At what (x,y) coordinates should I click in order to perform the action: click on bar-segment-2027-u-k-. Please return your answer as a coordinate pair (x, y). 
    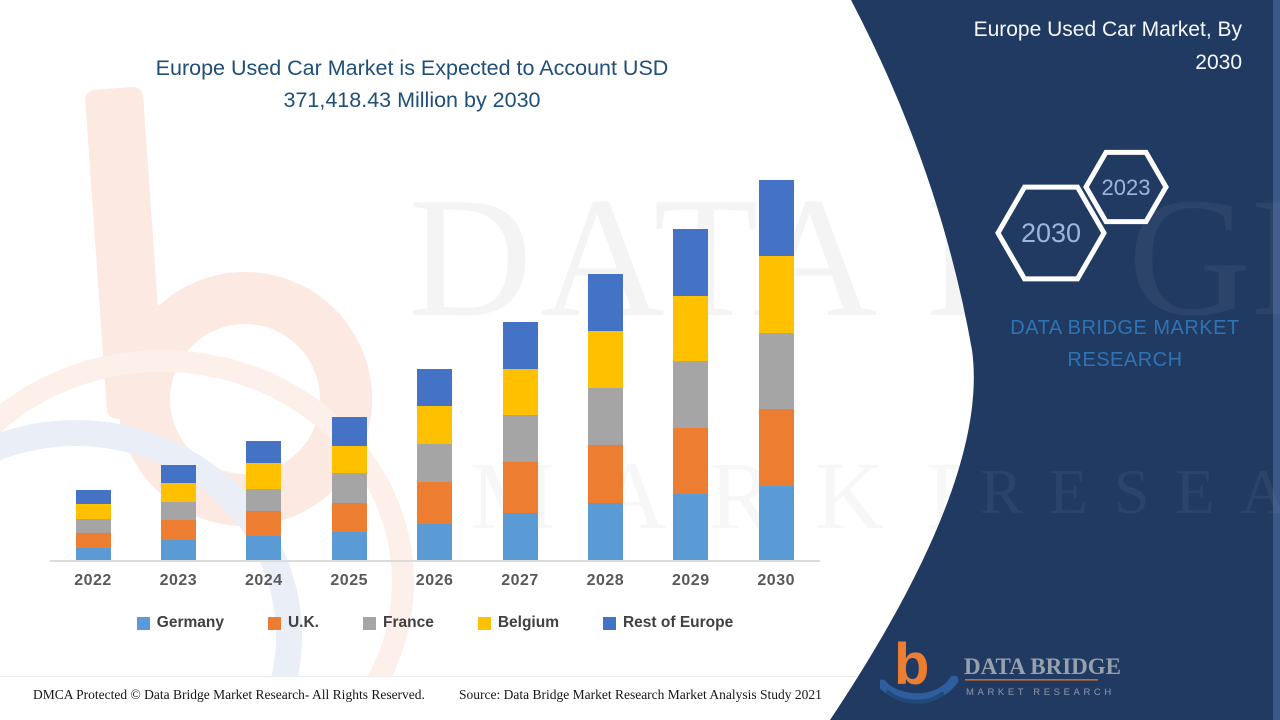
    Looking at the image, I should click on (520, 487).